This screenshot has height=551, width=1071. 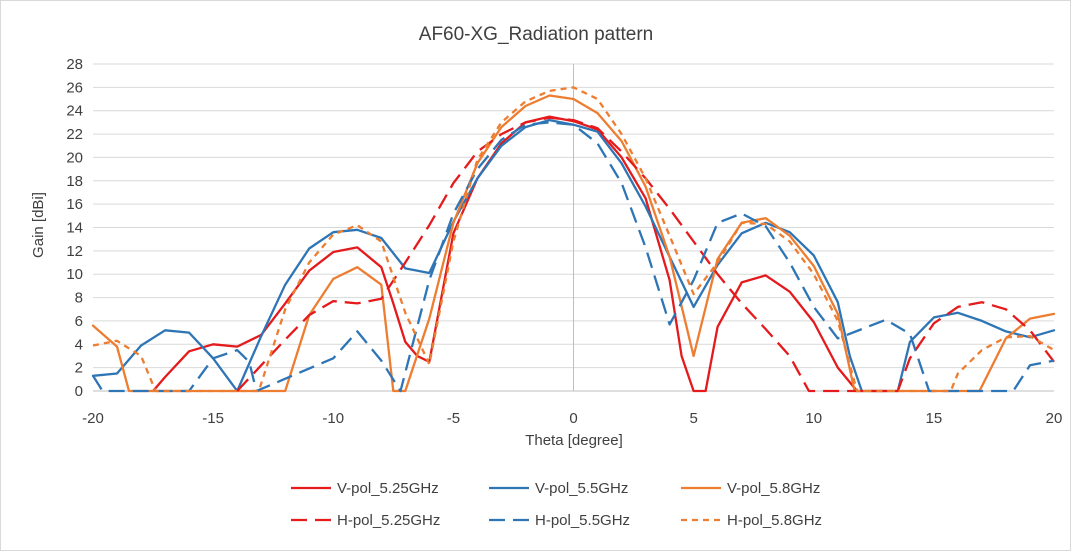 I want to click on x-tick-label: -20, so click(x=93, y=418).